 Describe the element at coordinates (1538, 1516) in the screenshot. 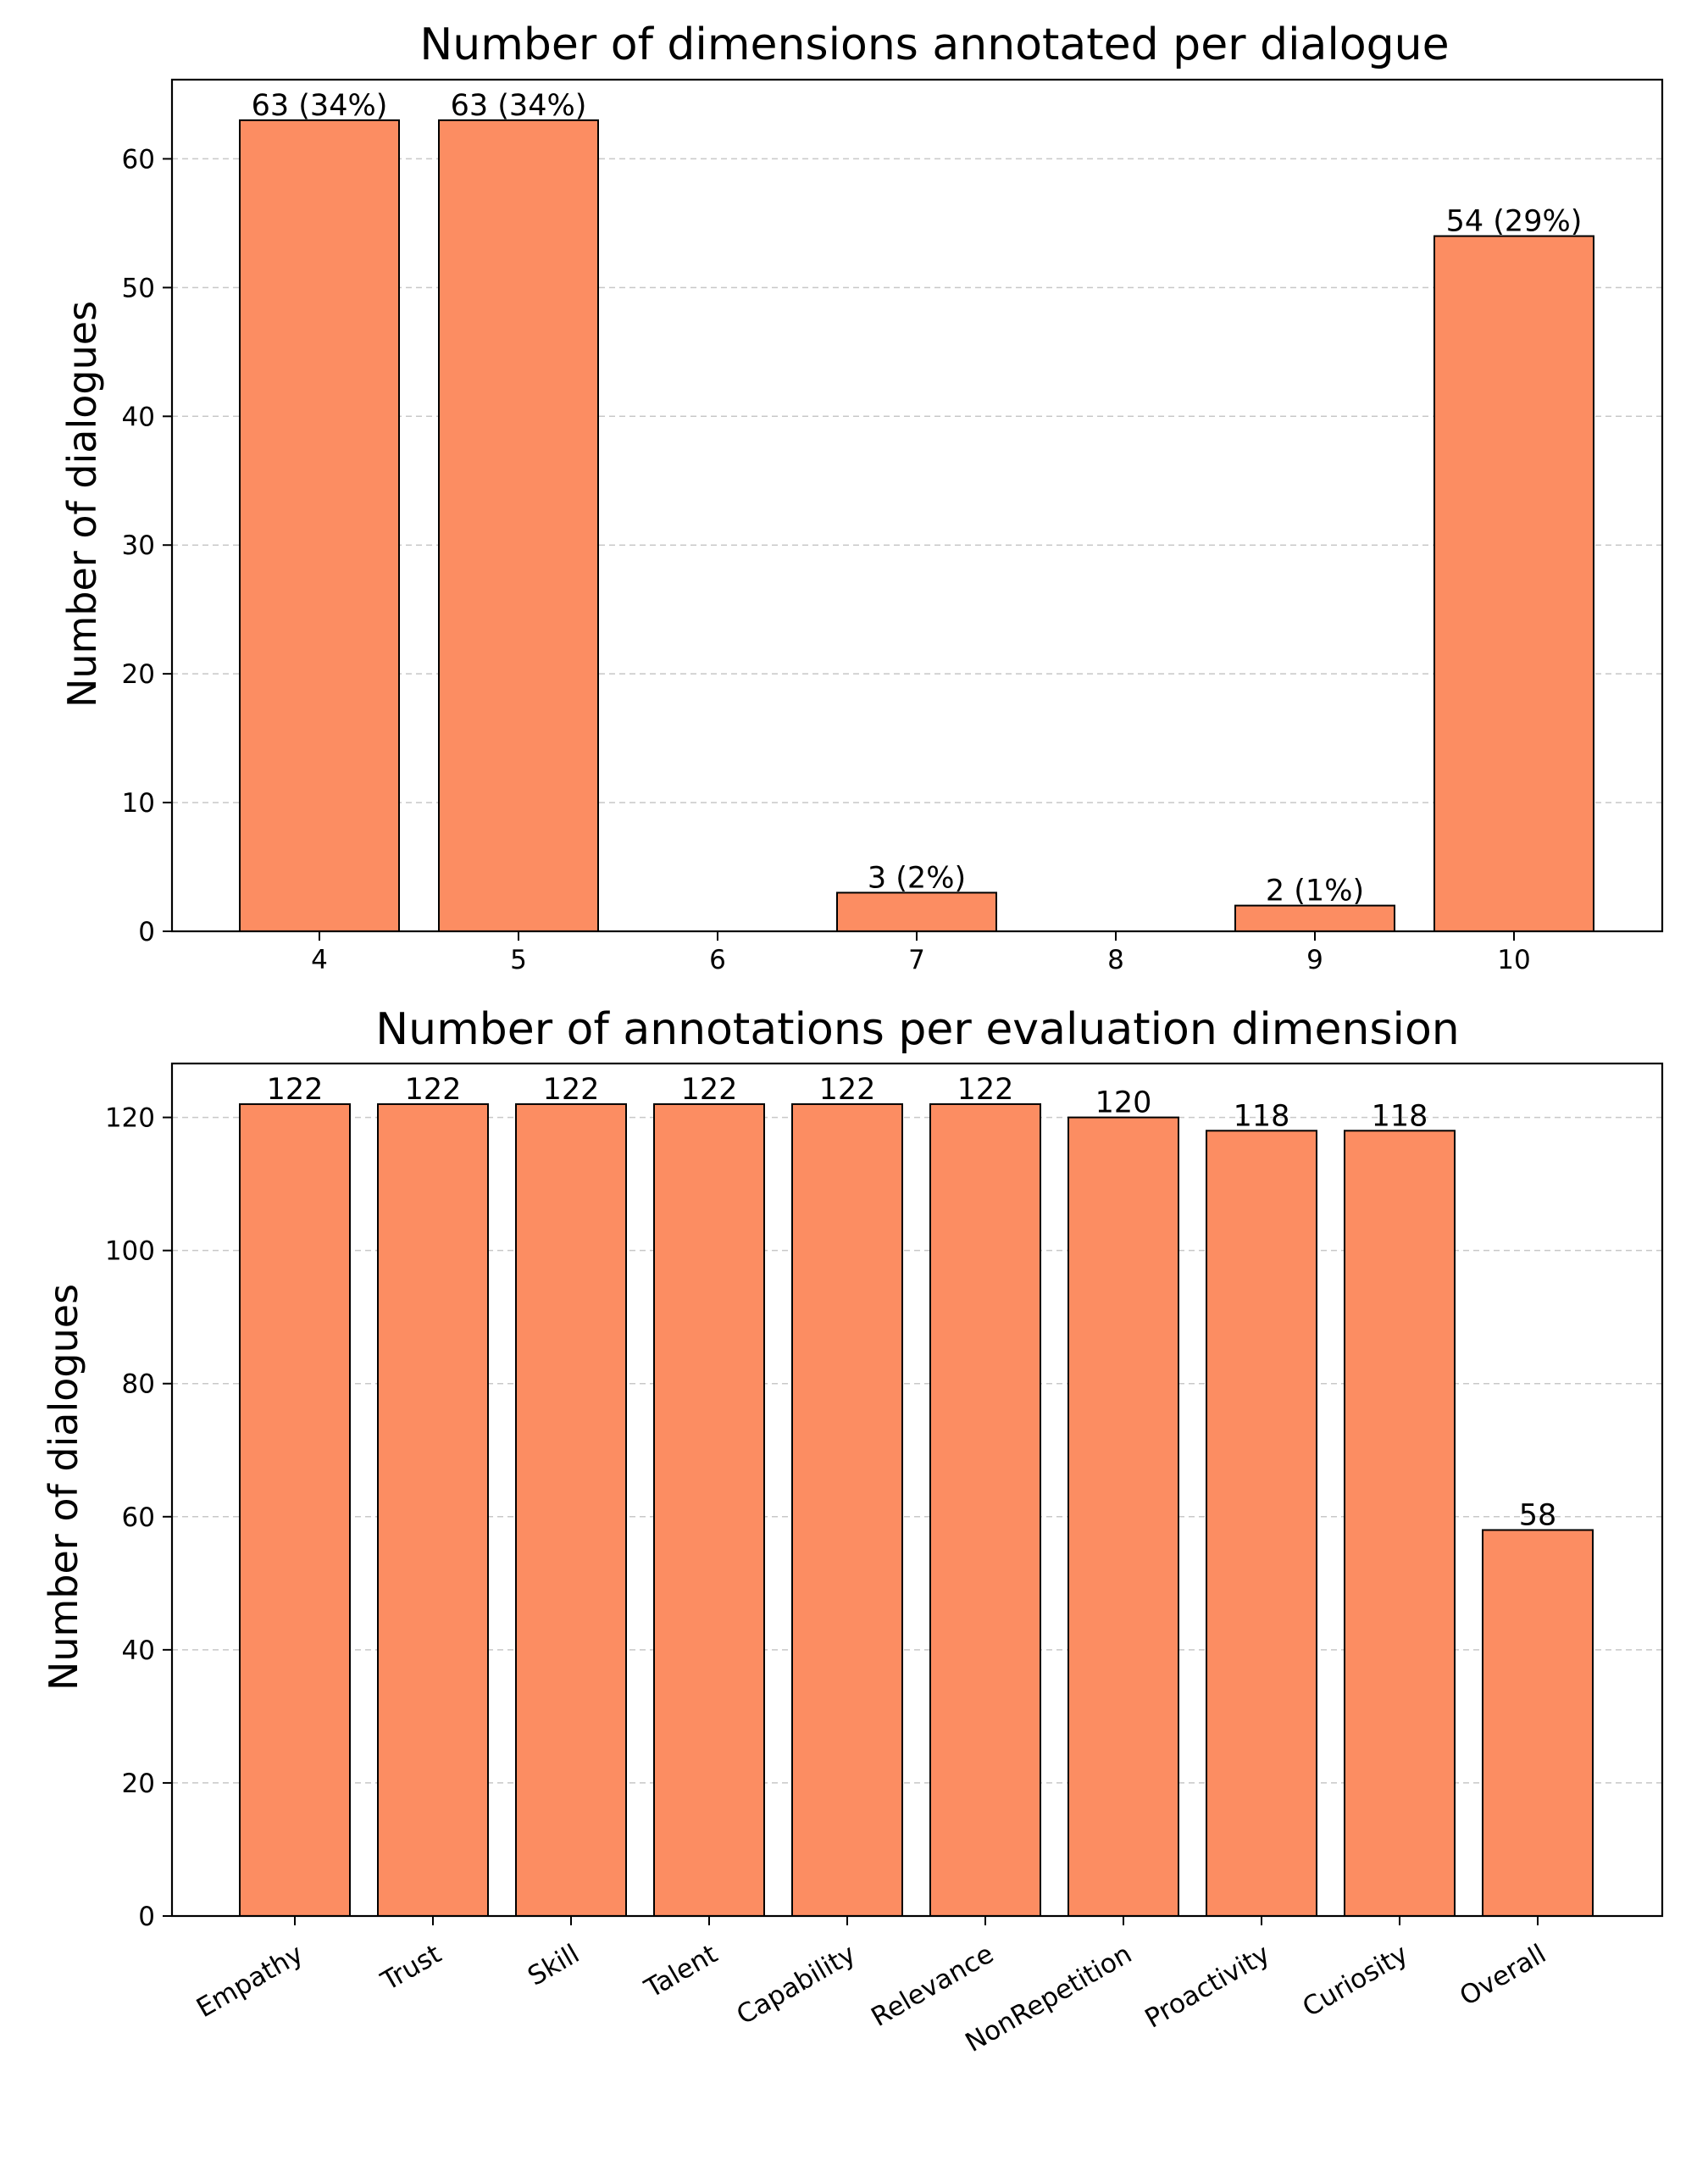

I see `bar-data-label: 58` at that location.